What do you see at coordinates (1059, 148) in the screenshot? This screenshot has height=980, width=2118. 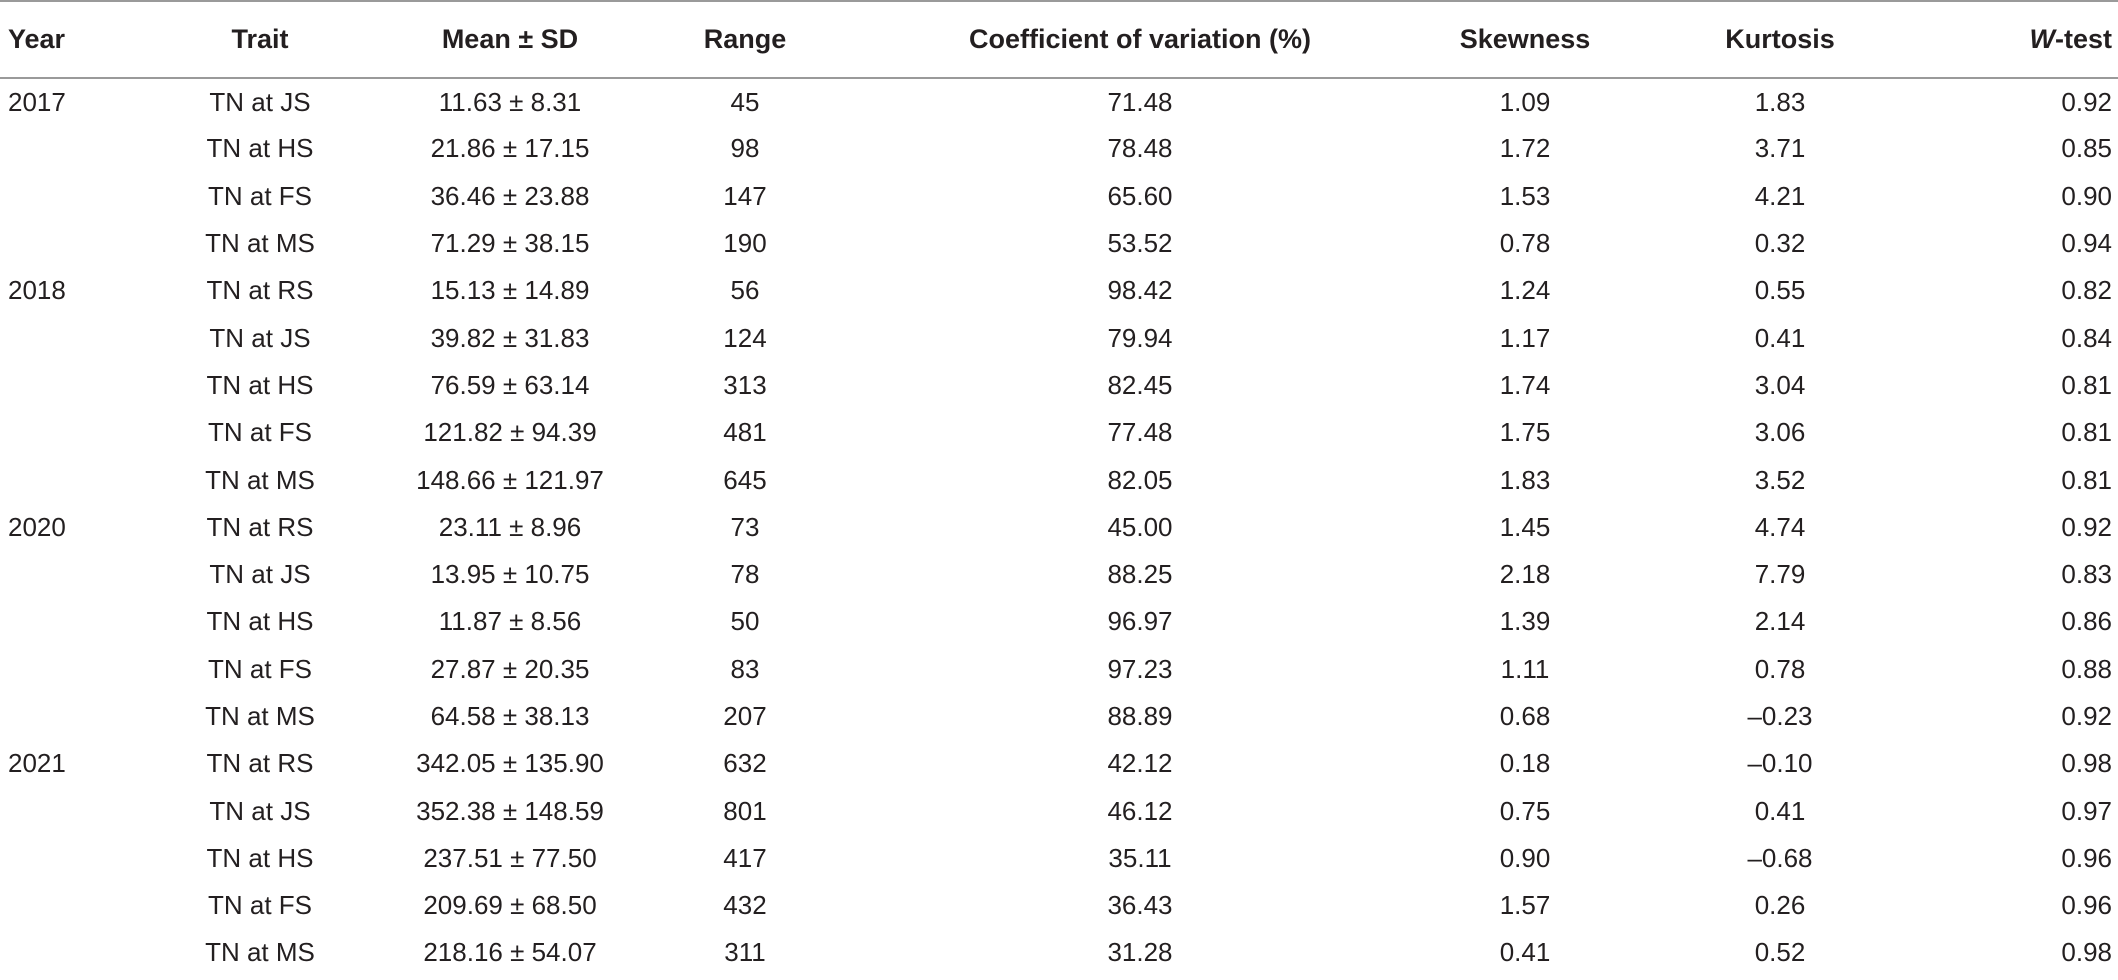 I see `table-row: TN at HS 21.86 ± 17.15 98 78.48 1.72 3.71 0.85` at bounding box center [1059, 148].